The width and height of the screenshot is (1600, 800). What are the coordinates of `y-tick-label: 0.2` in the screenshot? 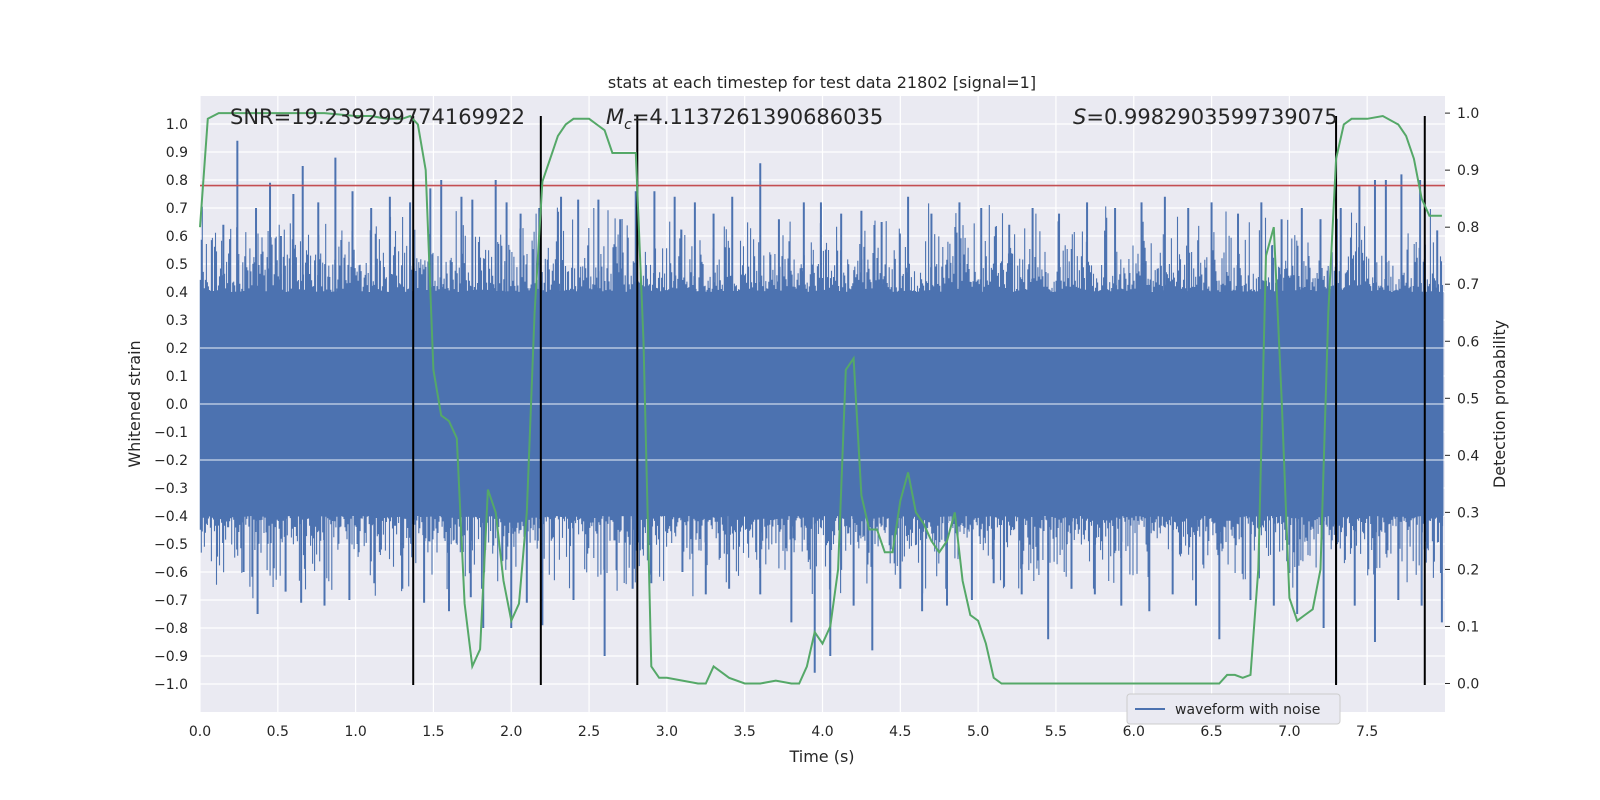 It's located at (177, 349).